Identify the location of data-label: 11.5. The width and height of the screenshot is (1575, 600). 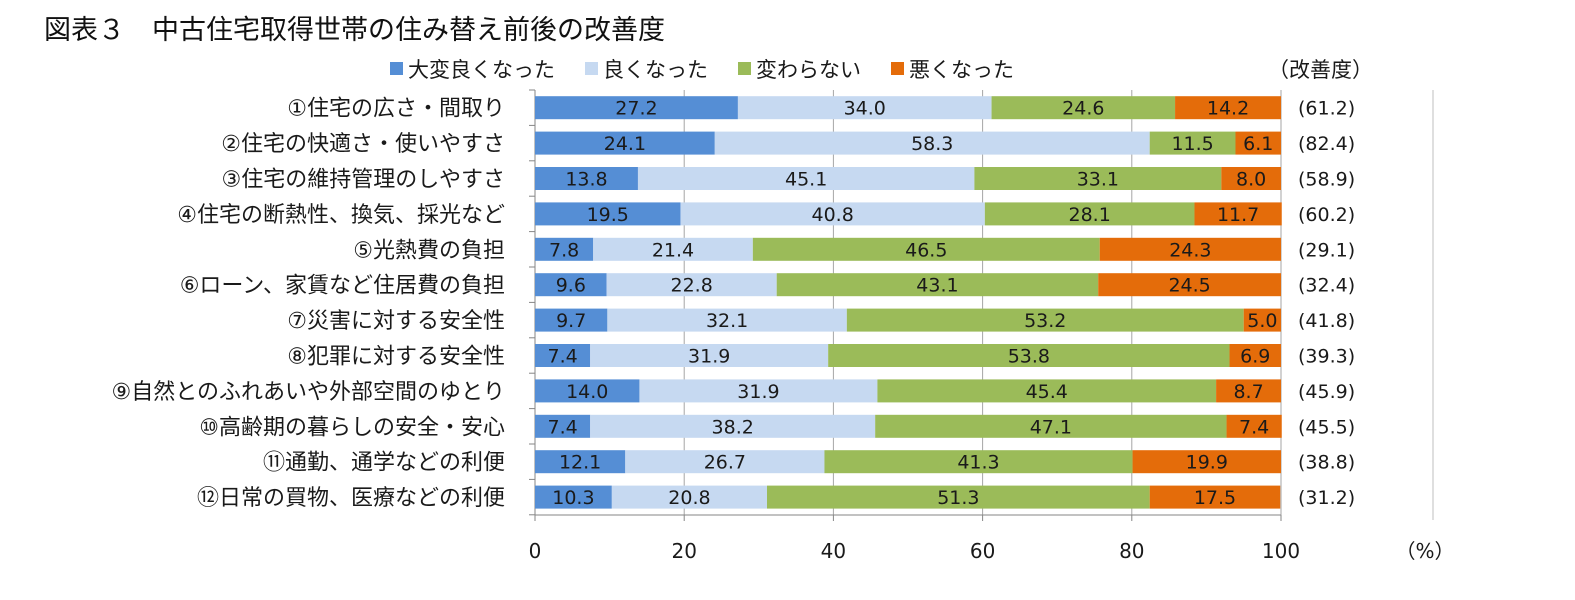
(1192, 144).